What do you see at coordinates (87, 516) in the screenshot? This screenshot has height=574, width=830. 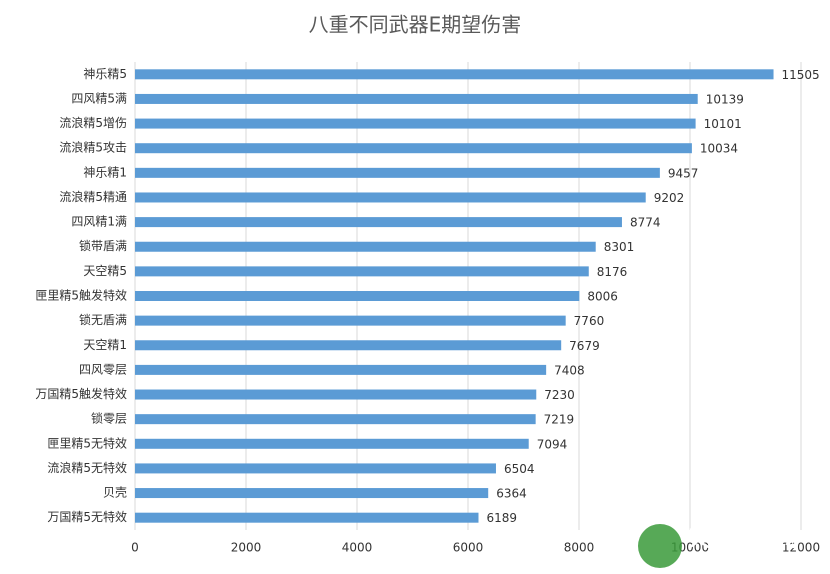 I see `y-tick-label: 万国精5无特效` at bounding box center [87, 516].